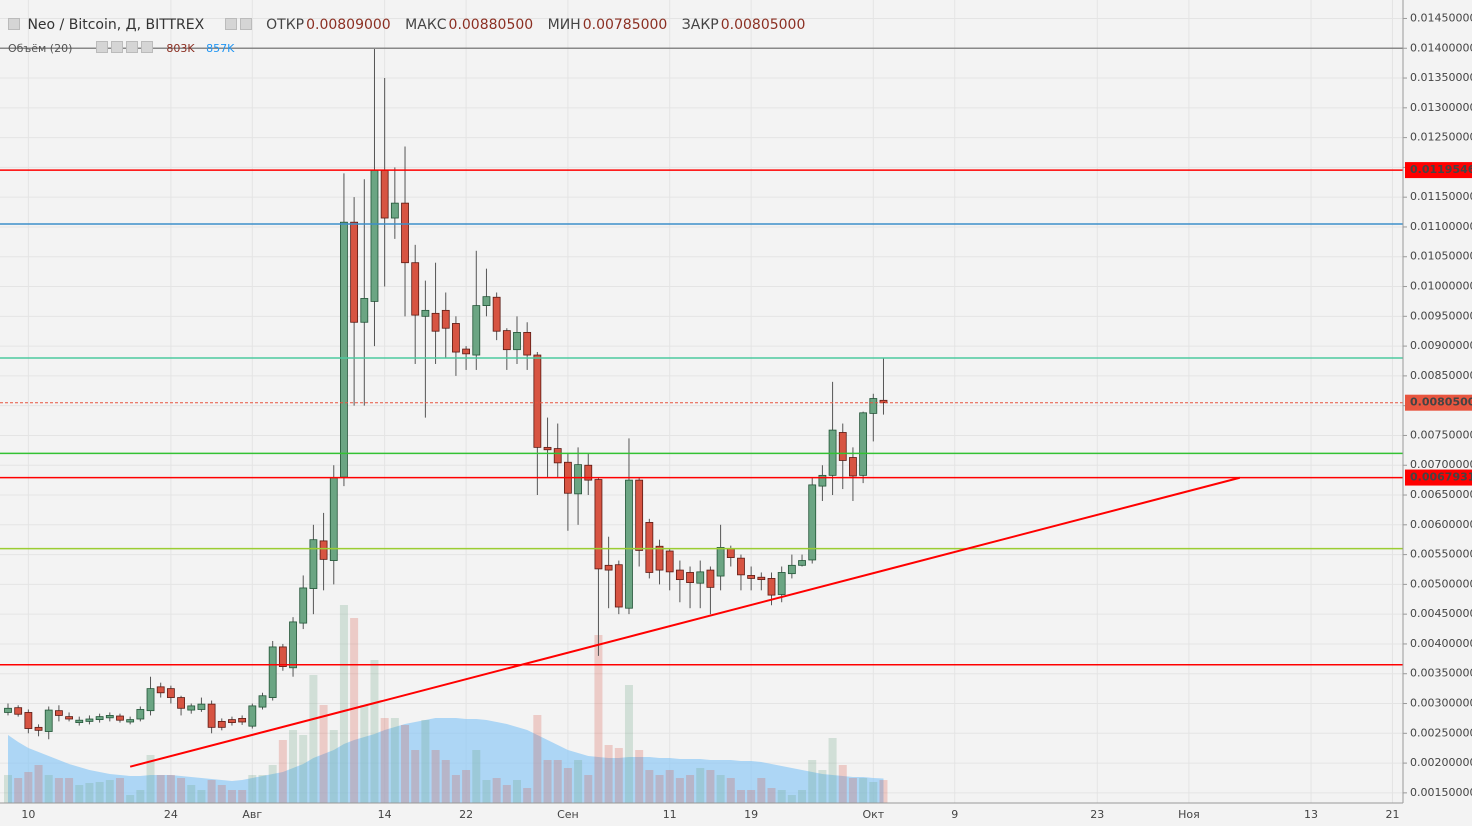 This screenshot has height=826, width=1472. Describe the element at coordinates (625, 25) in the screenshot. I see `ohlc-value: 0.00785000` at that location.